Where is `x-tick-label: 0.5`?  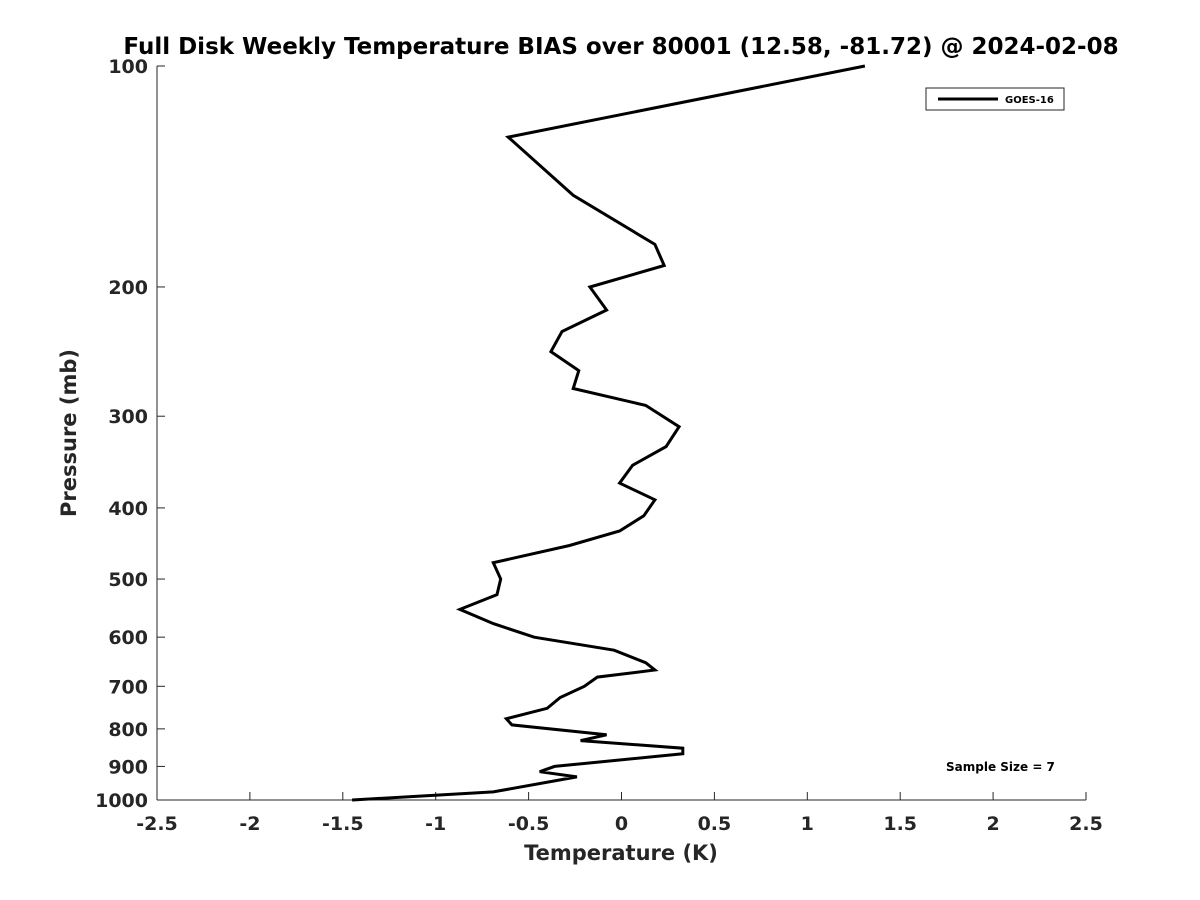 x-tick-label: 0.5 is located at coordinates (715, 824).